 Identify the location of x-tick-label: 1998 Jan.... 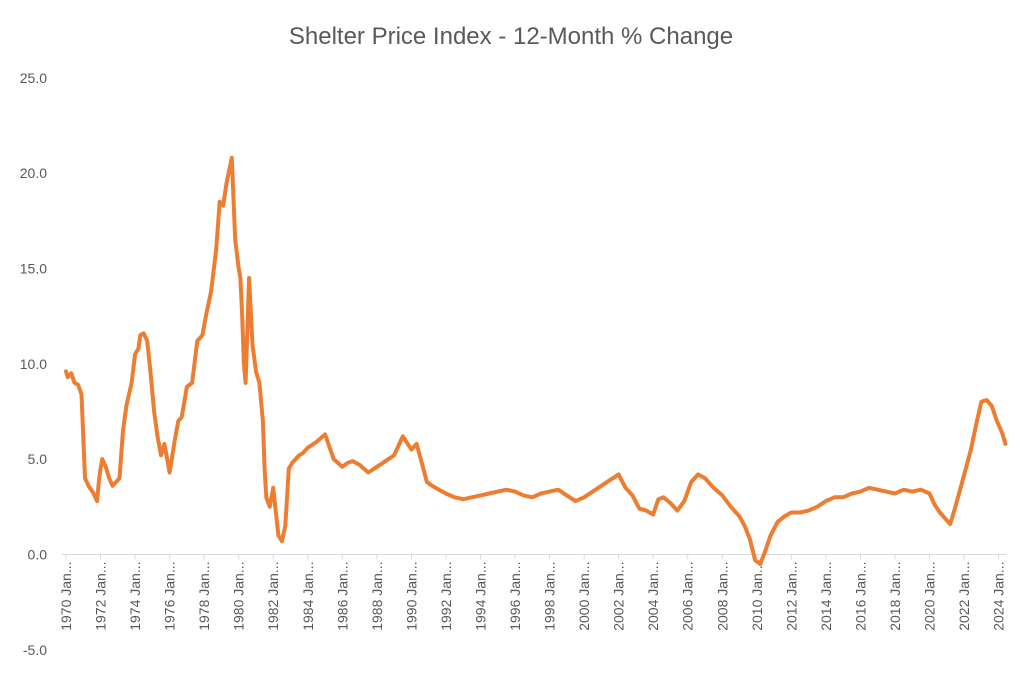
(550, 596).